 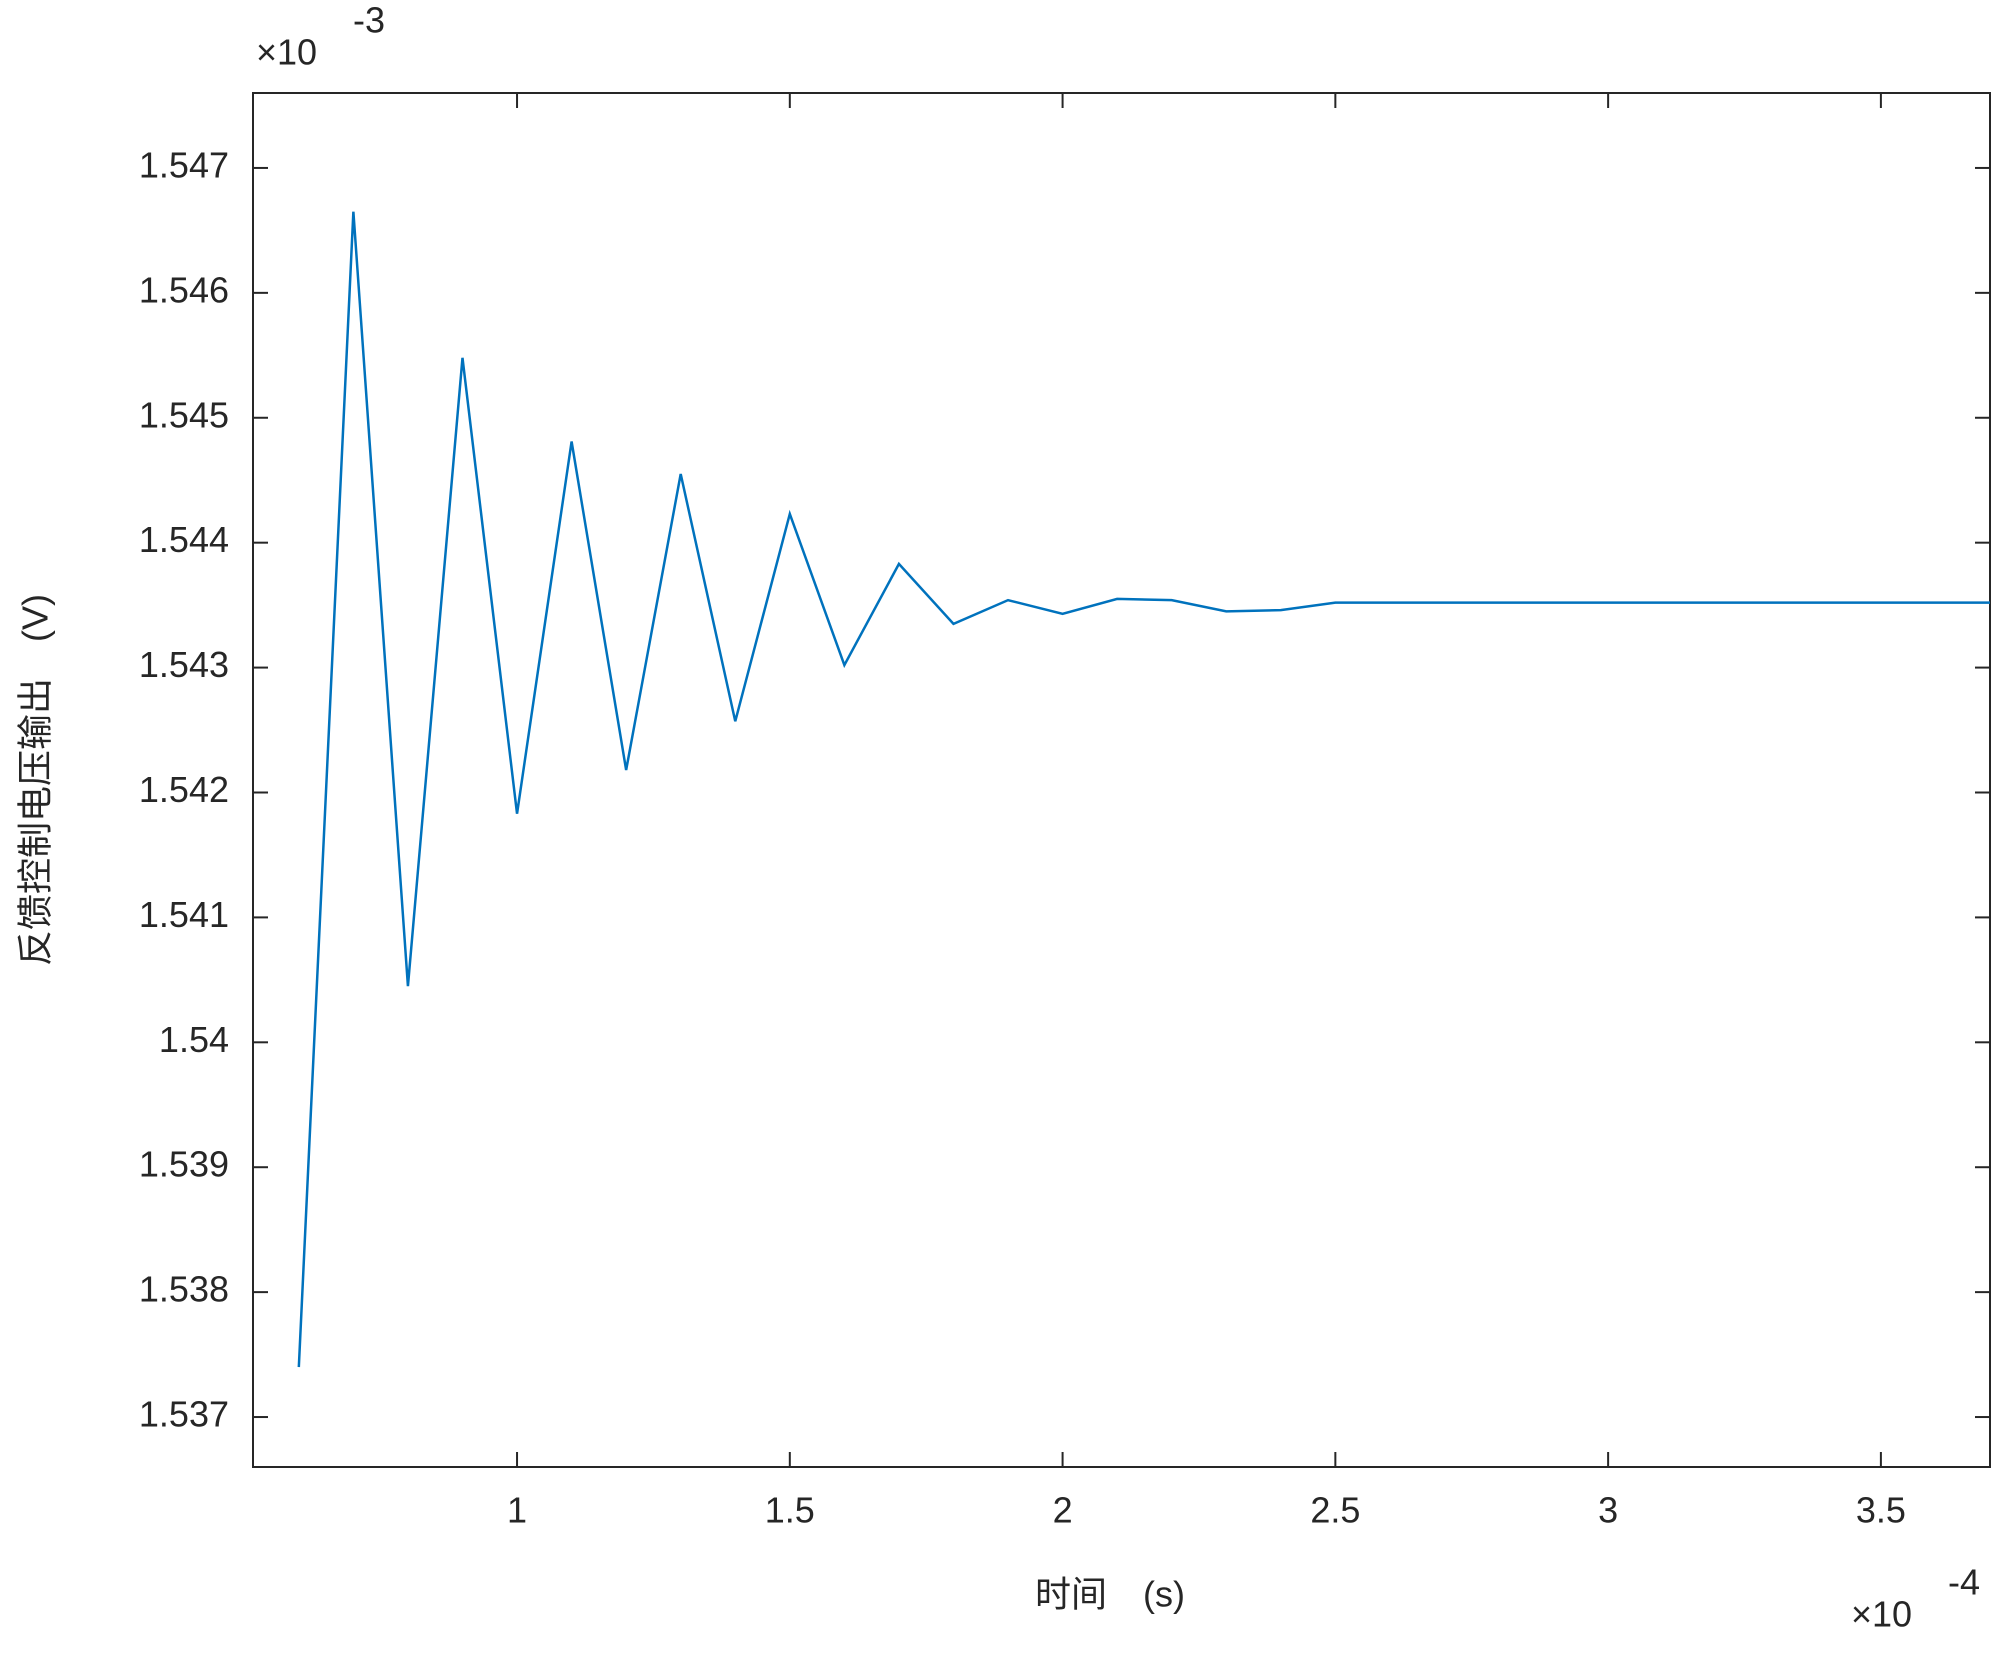 What do you see at coordinates (184, 914) in the screenshot?
I see `y-tick-label: 1.541` at bounding box center [184, 914].